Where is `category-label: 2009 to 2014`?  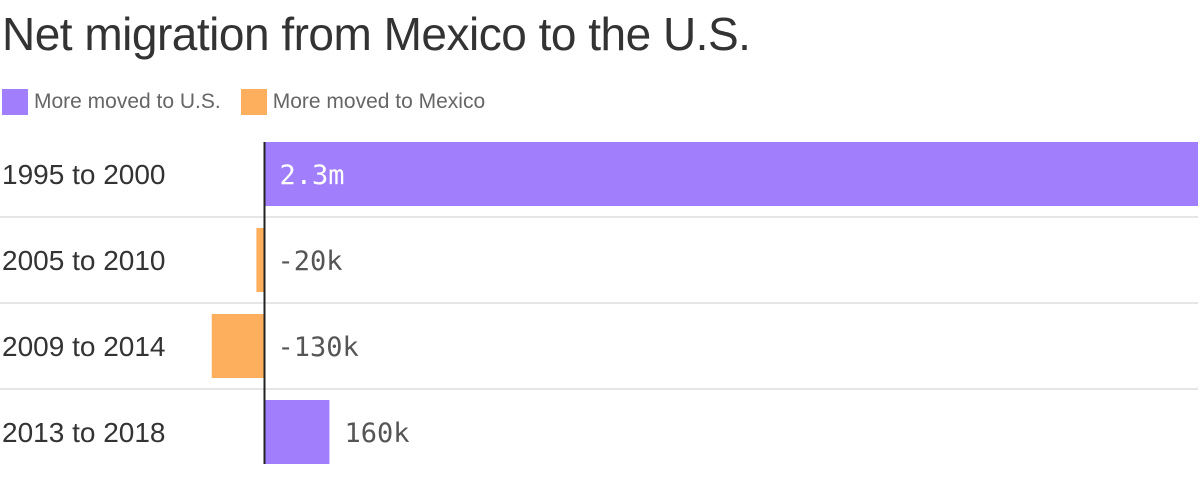 category-label: 2009 to 2014 is located at coordinates (84, 346).